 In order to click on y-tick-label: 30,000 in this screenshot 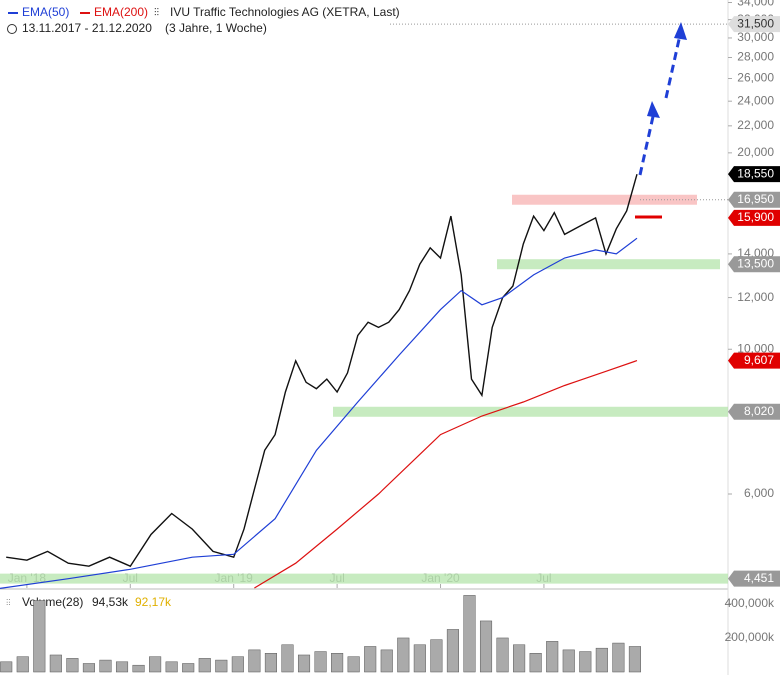, I will do `click(755, 37)`.